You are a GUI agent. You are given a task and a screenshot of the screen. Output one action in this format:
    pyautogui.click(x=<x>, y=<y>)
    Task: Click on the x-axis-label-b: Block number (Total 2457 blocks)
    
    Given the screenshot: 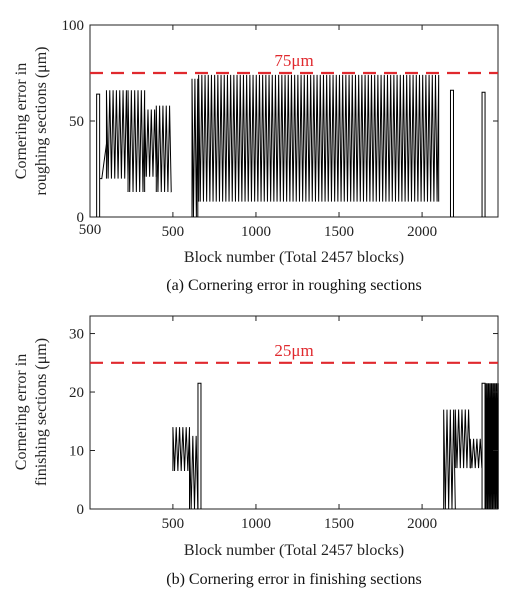 What is the action you would take?
    pyautogui.click(x=294, y=550)
    